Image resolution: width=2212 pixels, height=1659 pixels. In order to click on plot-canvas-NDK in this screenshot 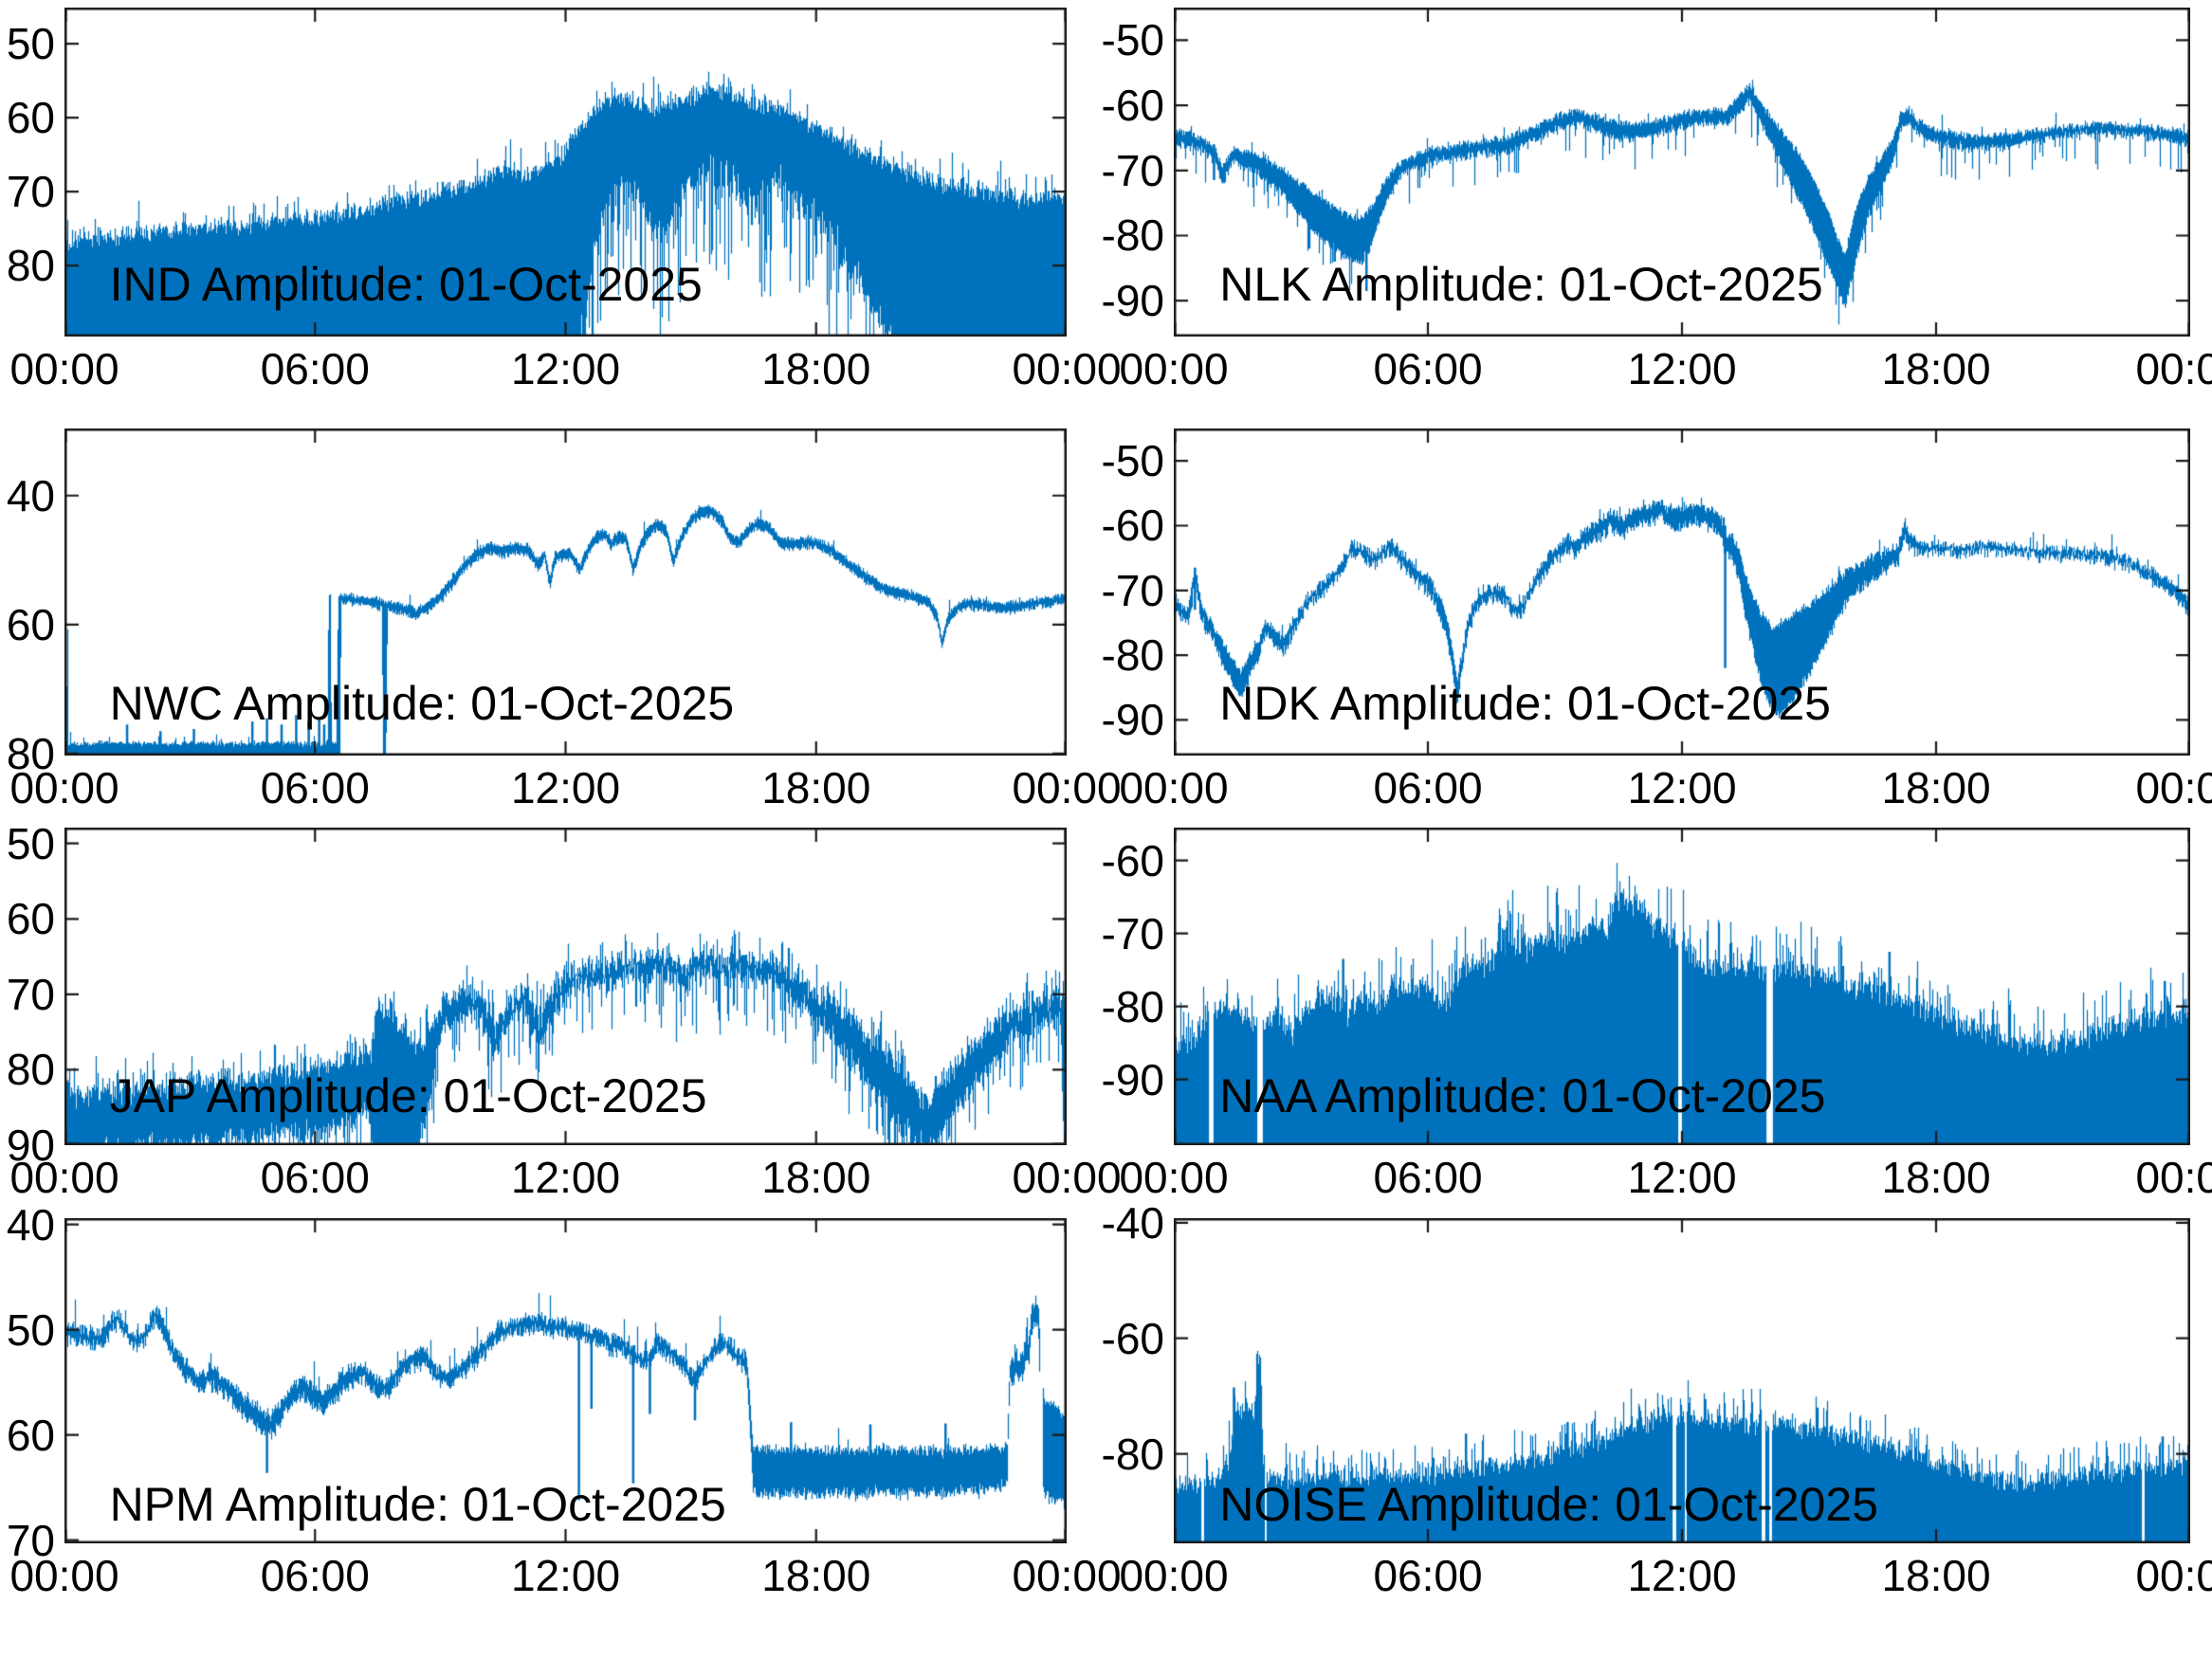, I will do `click(1682, 592)`.